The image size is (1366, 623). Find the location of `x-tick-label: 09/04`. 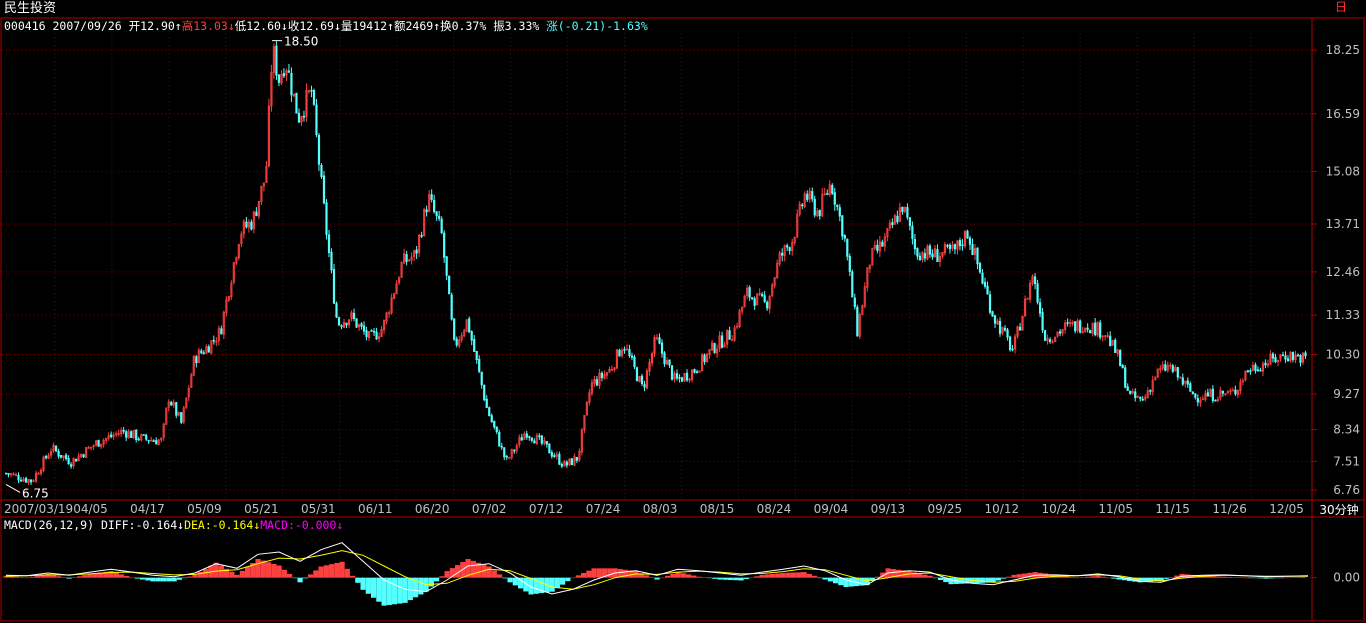

x-tick-label: 09/04 is located at coordinates (831, 509).